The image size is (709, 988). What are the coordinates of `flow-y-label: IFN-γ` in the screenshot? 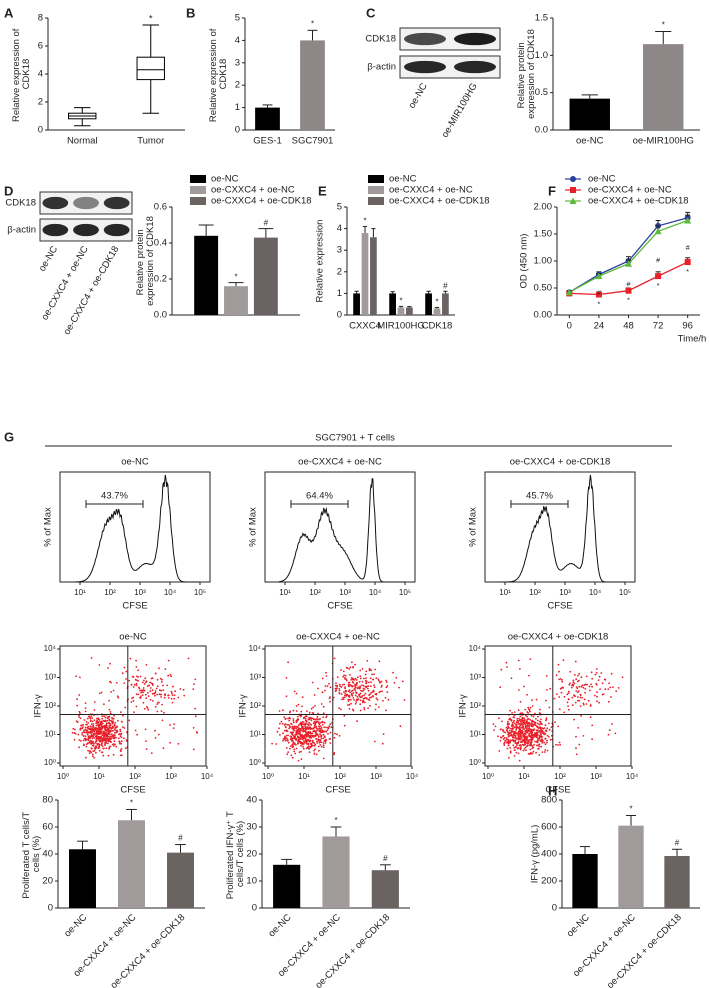 It's located at (463, 705).